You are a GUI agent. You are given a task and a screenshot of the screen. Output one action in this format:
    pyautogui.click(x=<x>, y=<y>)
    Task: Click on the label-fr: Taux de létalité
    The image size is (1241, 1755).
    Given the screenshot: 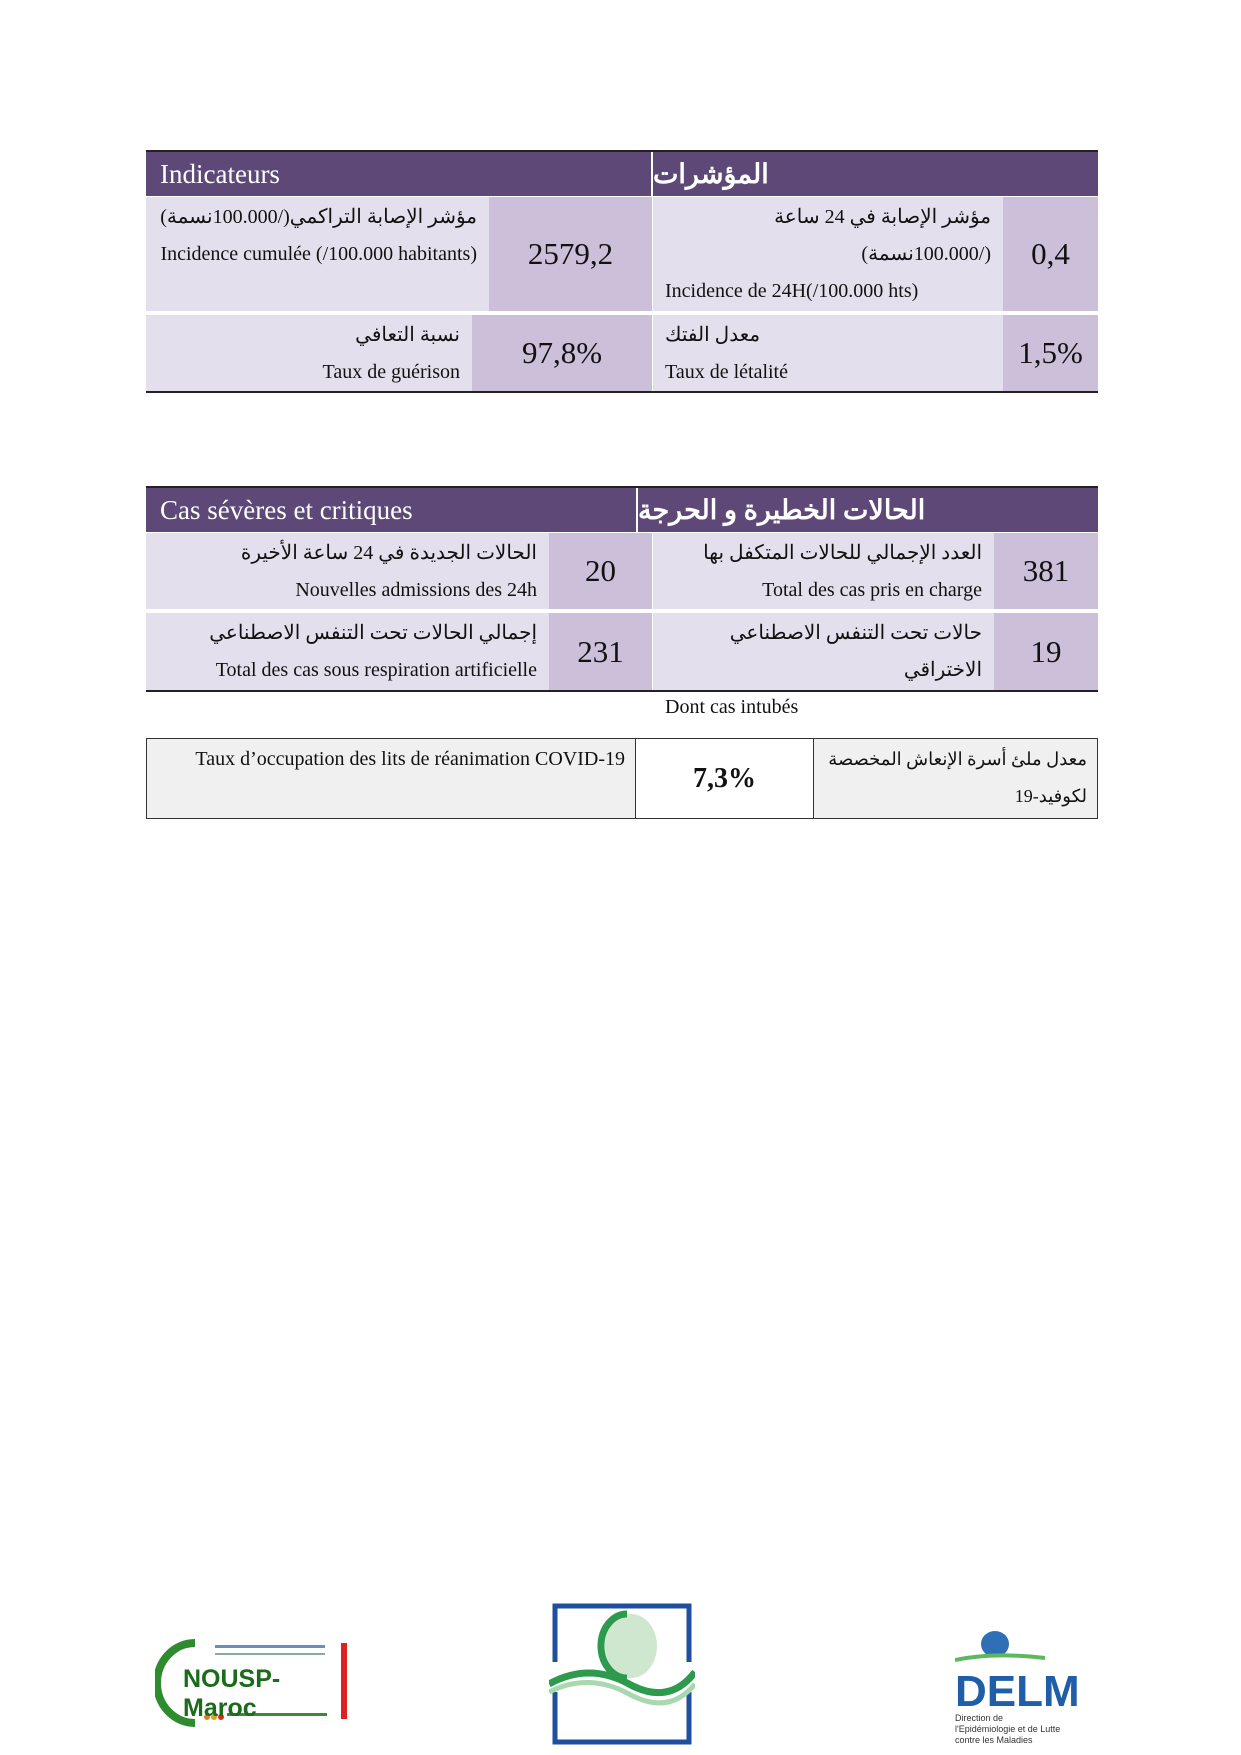 What is the action you would take?
    pyautogui.click(x=726, y=372)
    